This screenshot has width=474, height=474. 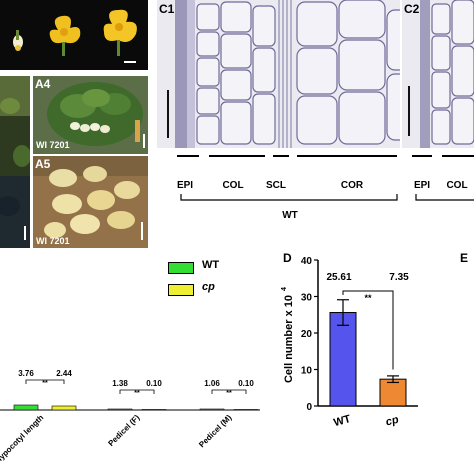 What do you see at coordinates (208, 287) in the screenshot?
I see `legend-label-cp: cp` at bounding box center [208, 287].